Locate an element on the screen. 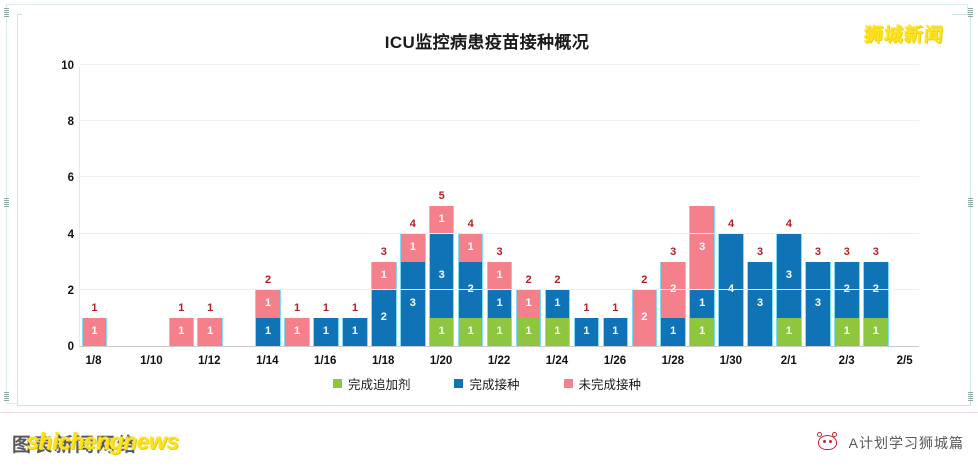 This screenshot has height=469, width=978. bar-stack: 2 is located at coordinates (644, 317).